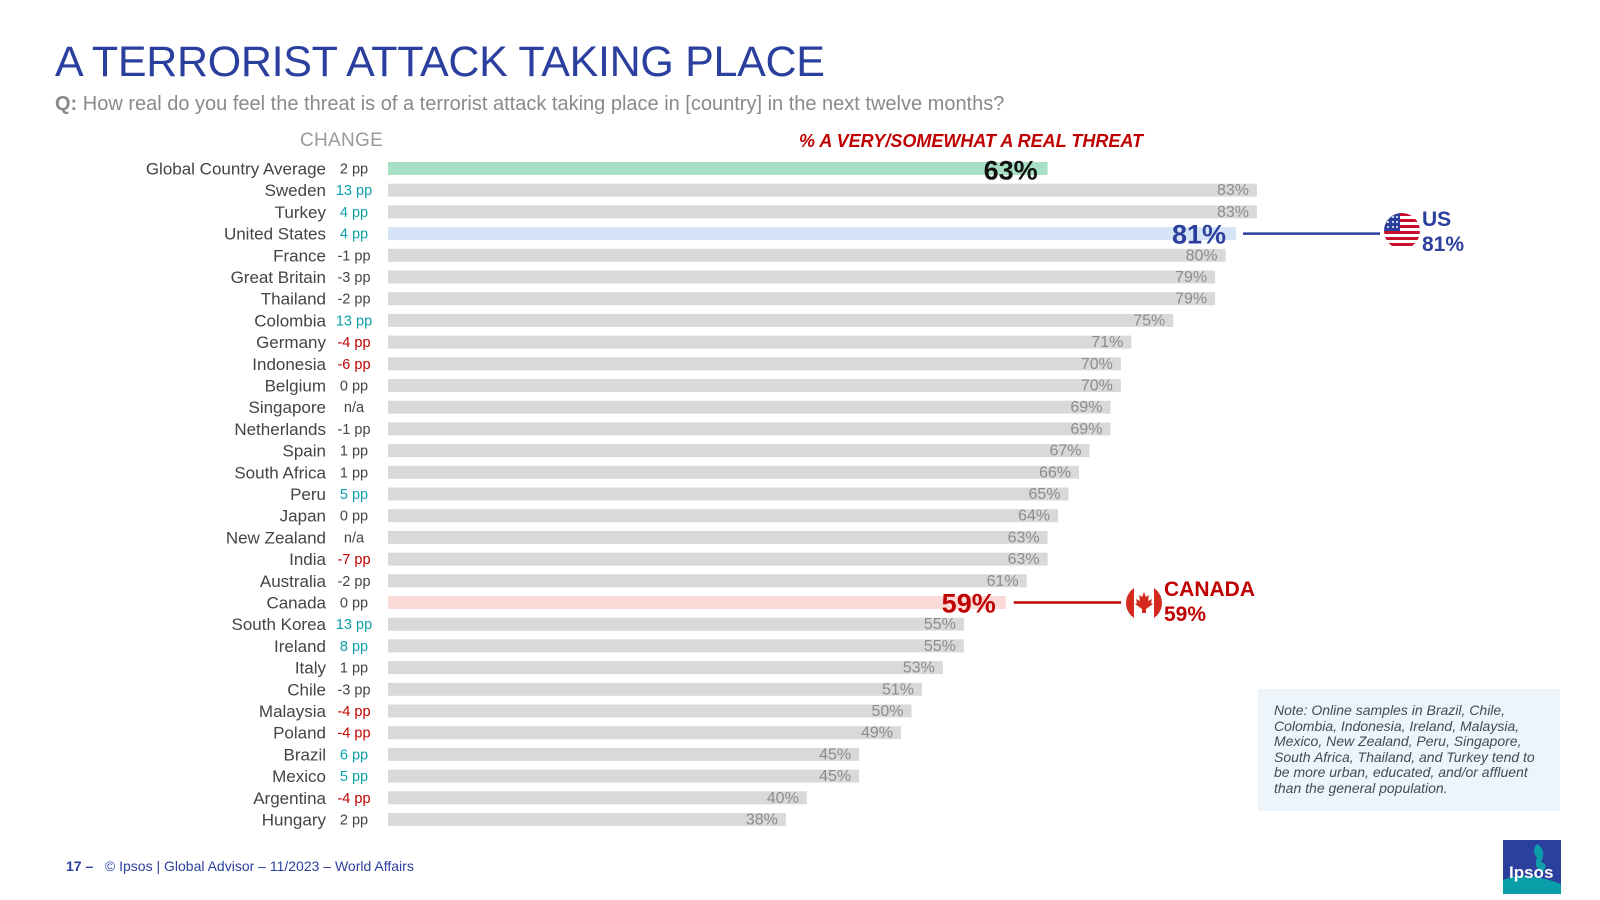 The height and width of the screenshot is (900, 1600). What do you see at coordinates (293, 581) in the screenshot?
I see `category-label: Australia` at bounding box center [293, 581].